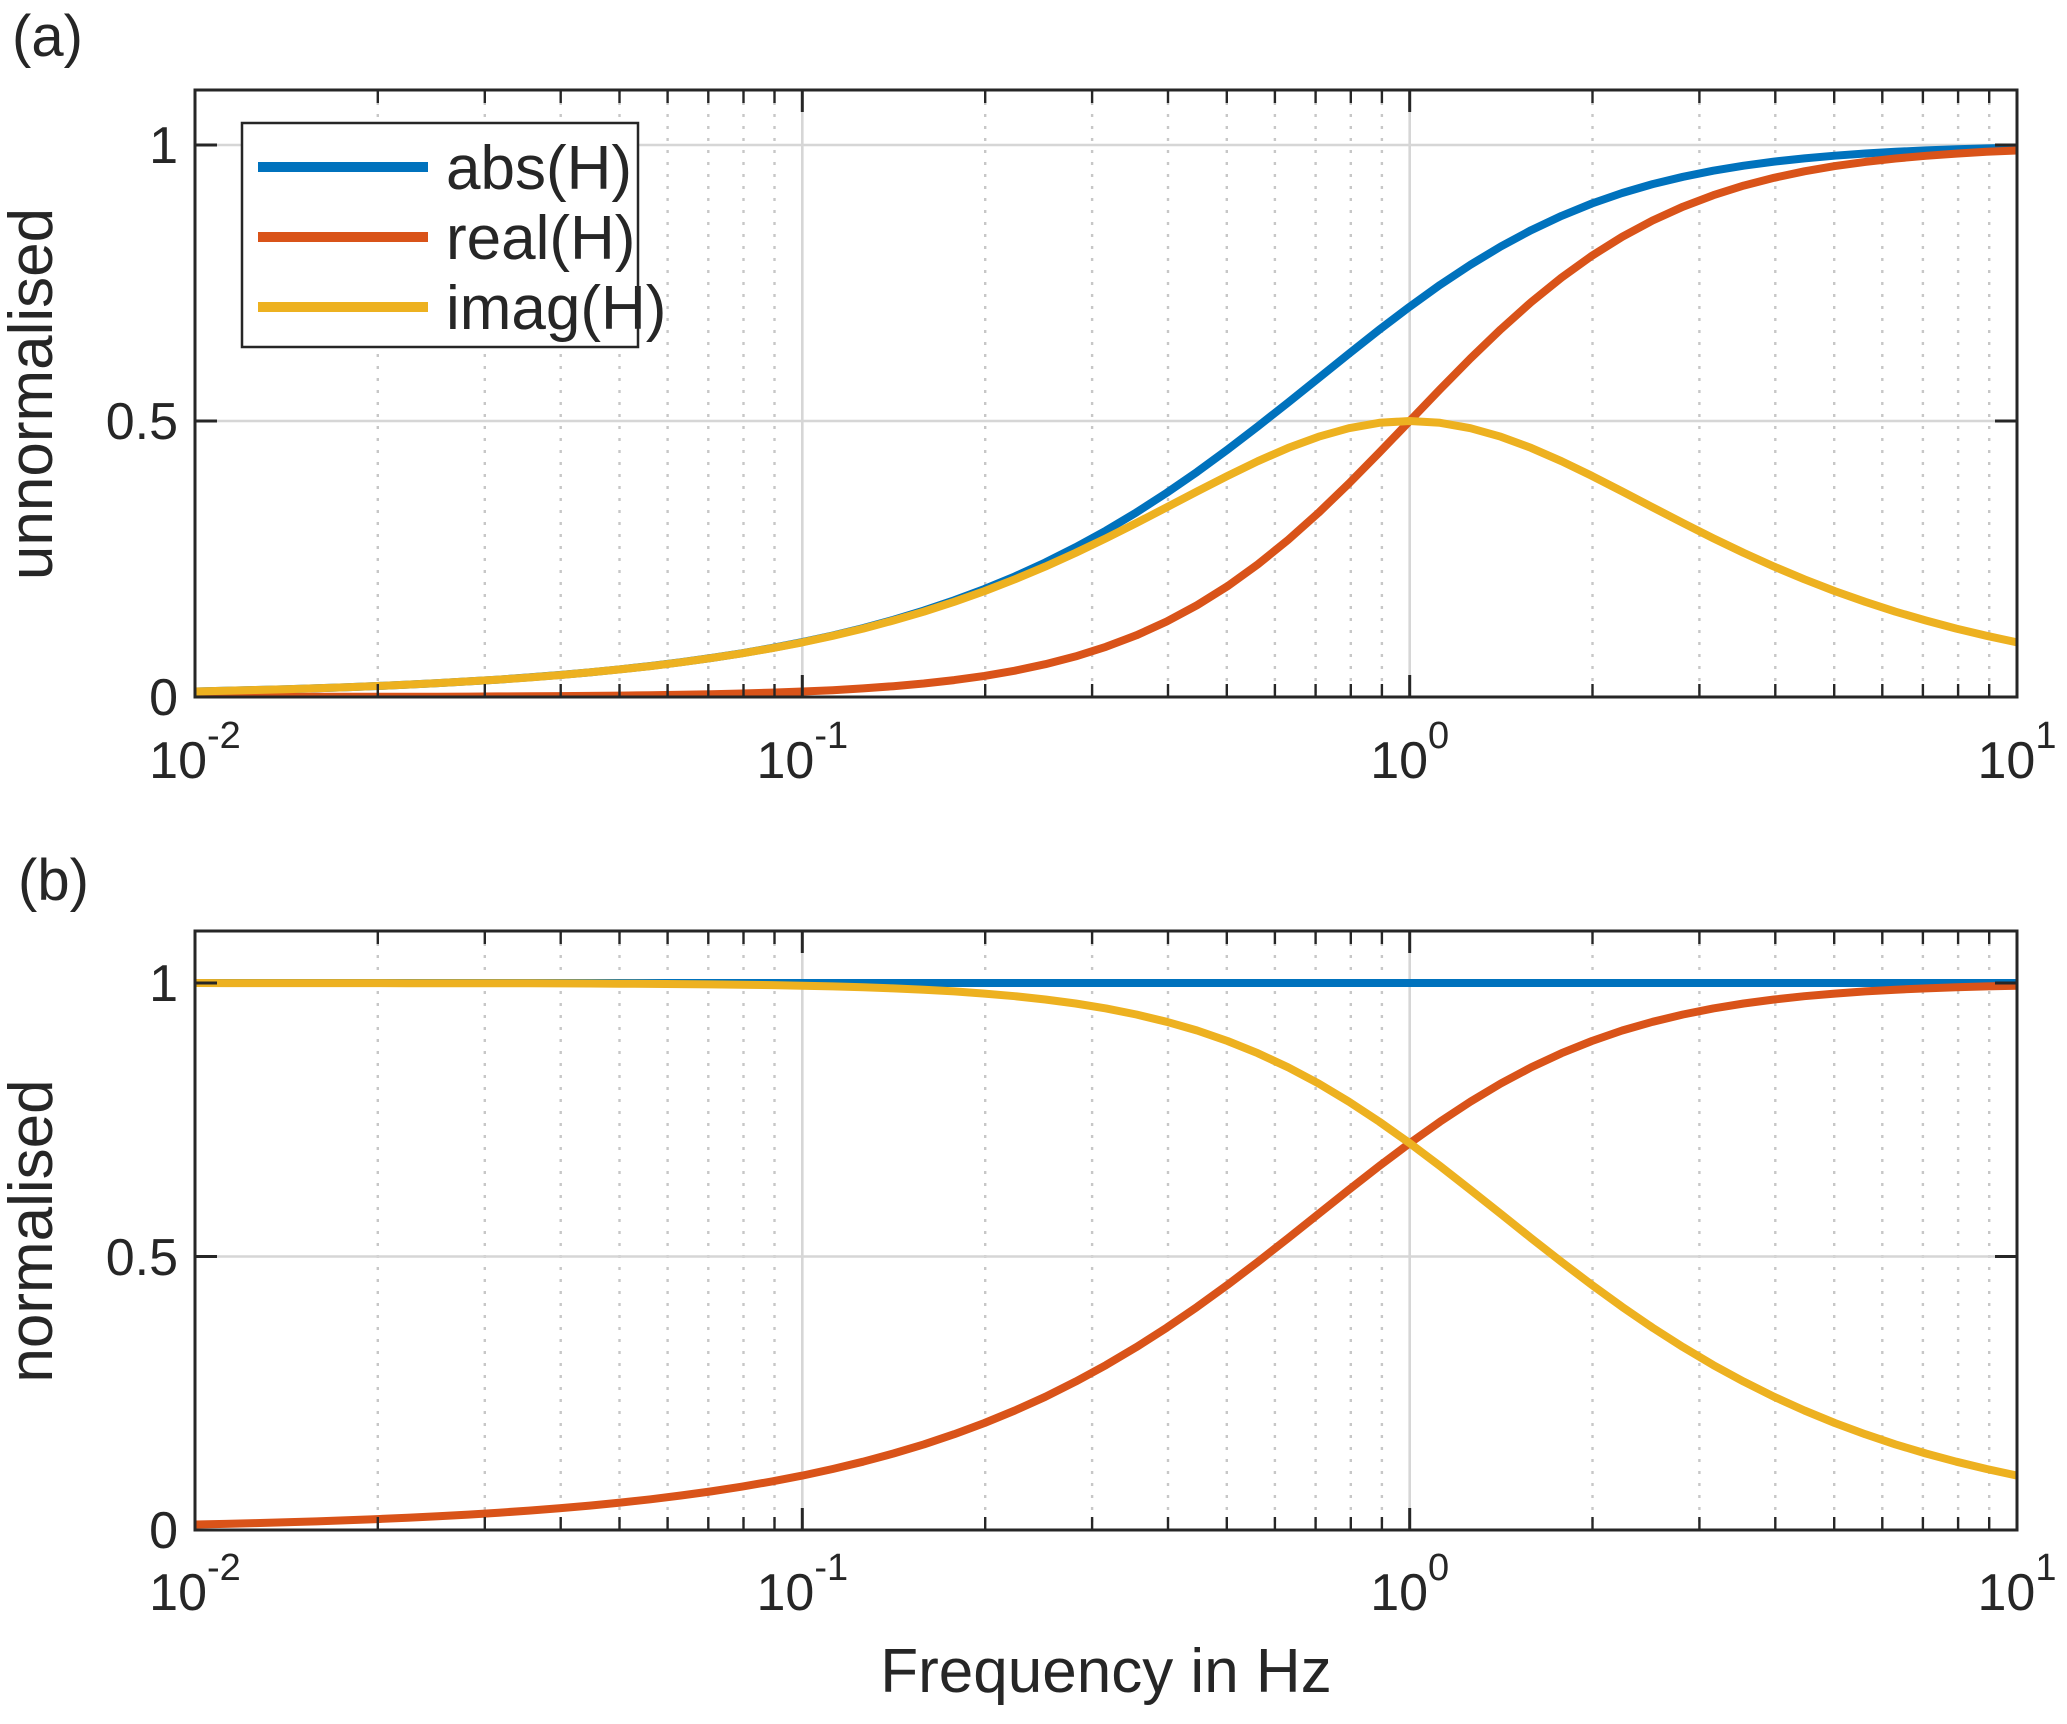  What do you see at coordinates (53, 880) in the screenshot?
I see `panel-b-tag: (b)` at bounding box center [53, 880].